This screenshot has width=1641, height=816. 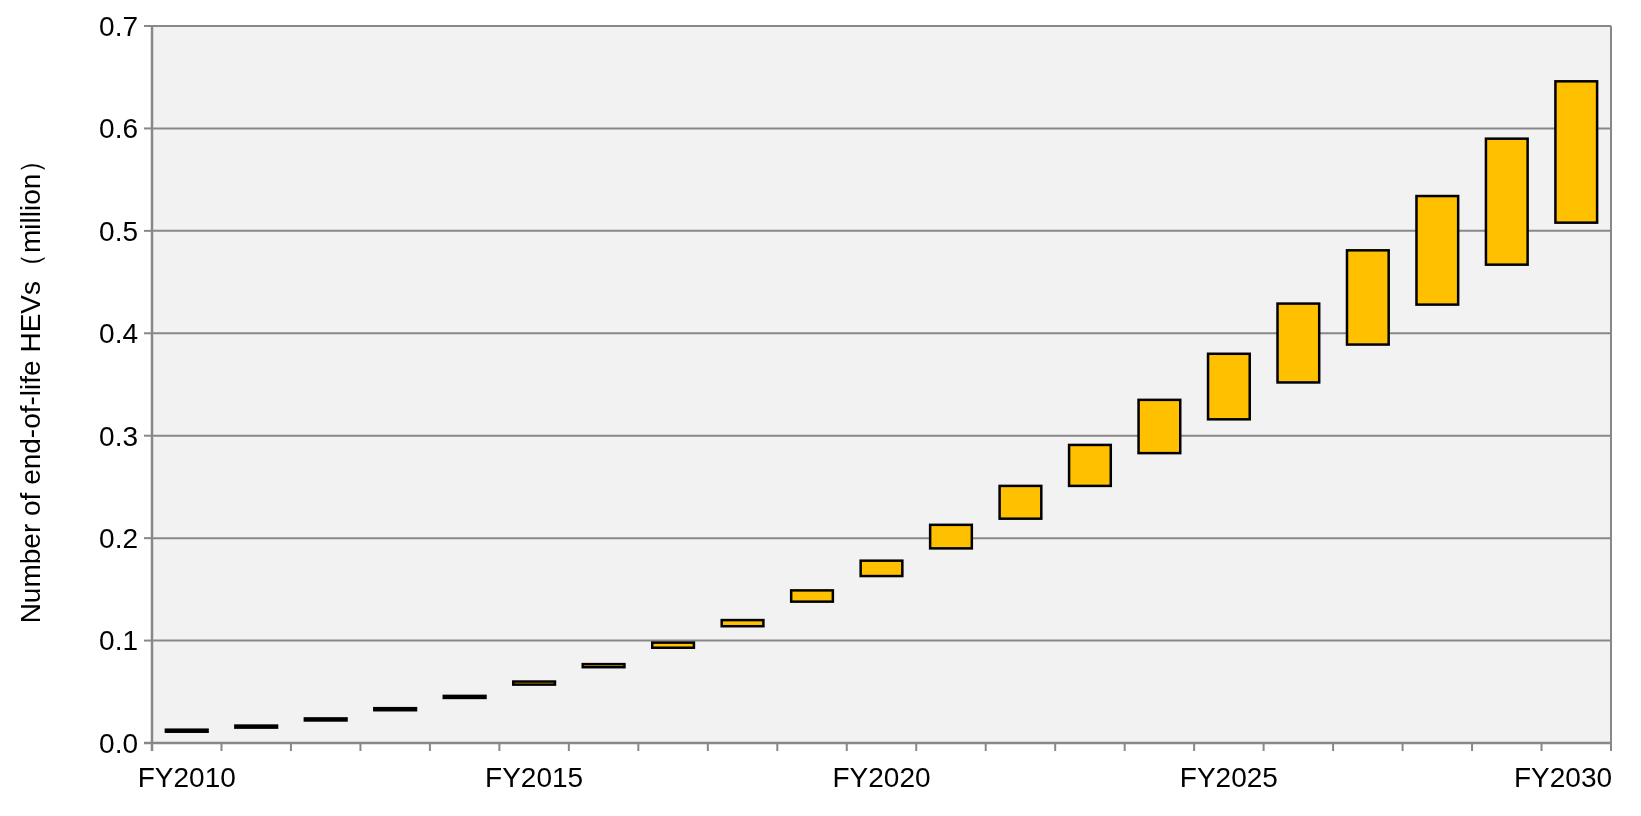 I want to click on y-tick-label: 0.2, so click(x=118, y=538).